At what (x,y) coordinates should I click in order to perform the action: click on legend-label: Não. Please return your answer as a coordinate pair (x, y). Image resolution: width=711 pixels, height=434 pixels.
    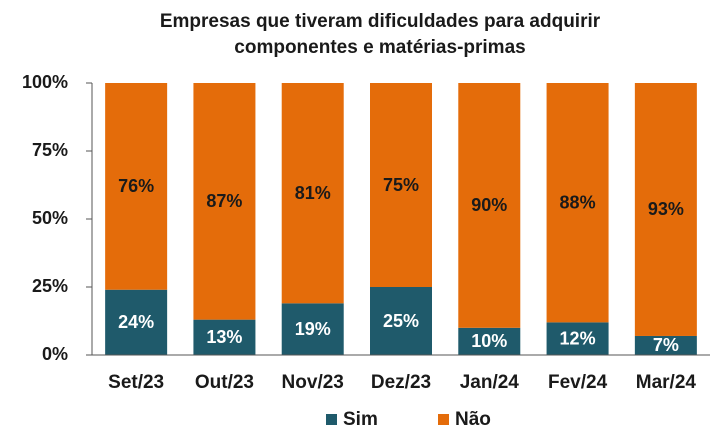
    Looking at the image, I should click on (473, 419).